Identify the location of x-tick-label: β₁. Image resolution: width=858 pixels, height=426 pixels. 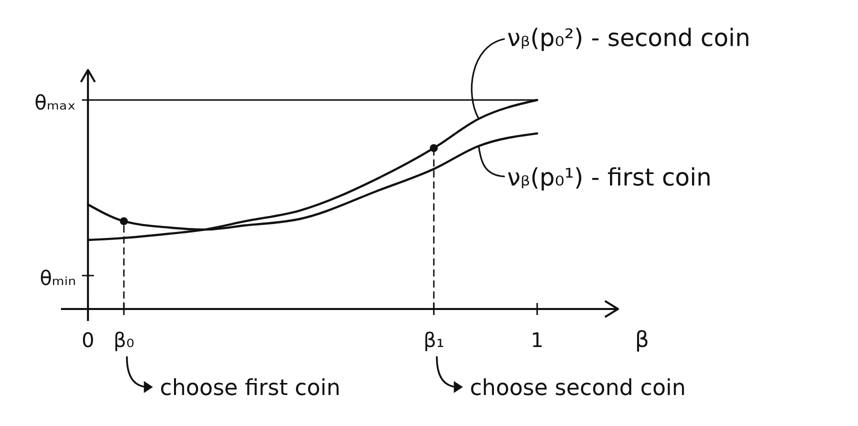
(433, 340).